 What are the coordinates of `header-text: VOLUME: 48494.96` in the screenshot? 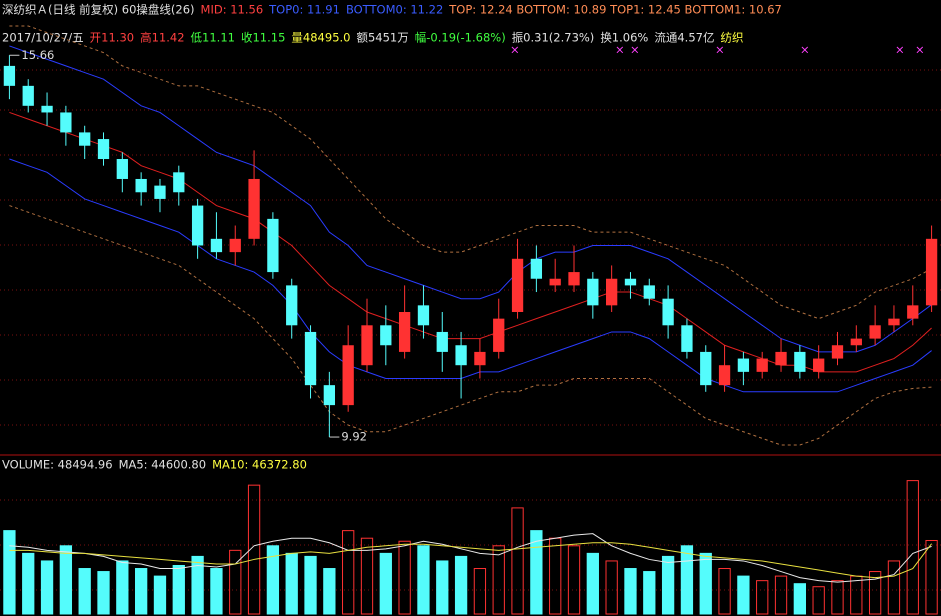 It's located at (57, 465).